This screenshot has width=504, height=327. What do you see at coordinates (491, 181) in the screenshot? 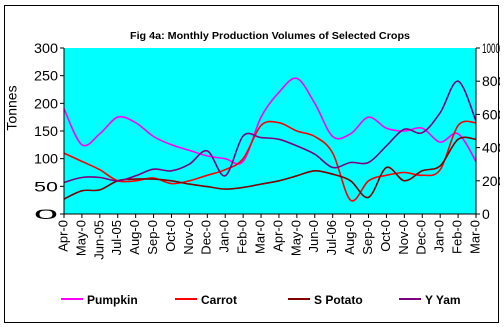
I see `right-tick-label: 200` at bounding box center [491, 181].